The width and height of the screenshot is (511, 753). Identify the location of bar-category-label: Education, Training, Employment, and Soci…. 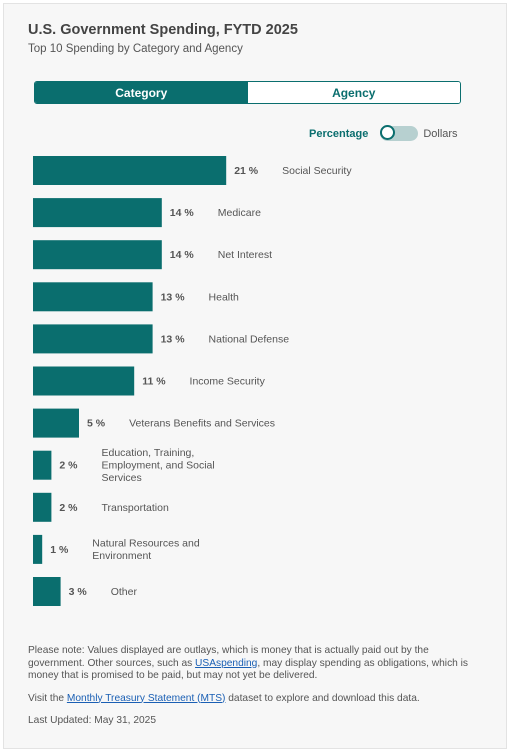
(157, 465).